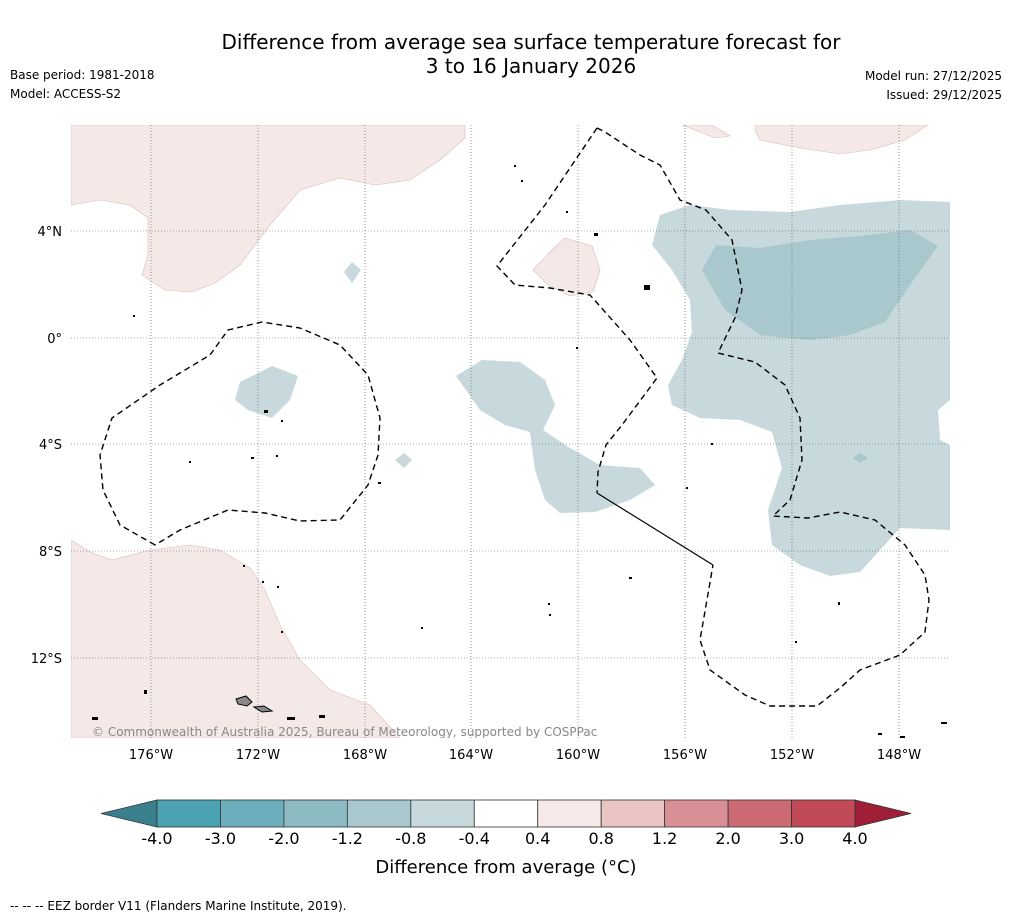 The height and width of the screenshot is (919, 1011). I want to click on eez-border-solid, so click(655, 529).